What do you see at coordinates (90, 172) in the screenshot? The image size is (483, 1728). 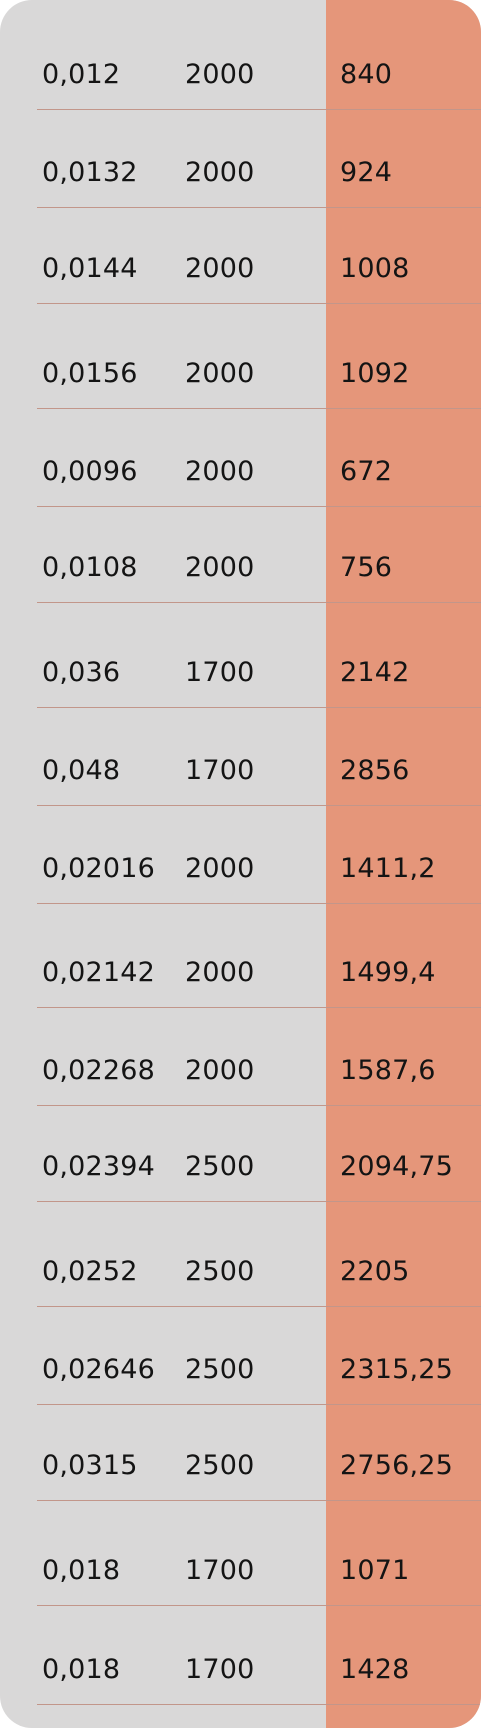 I see `cell-value-1: 0,0132` at bounding box center [90, 172].